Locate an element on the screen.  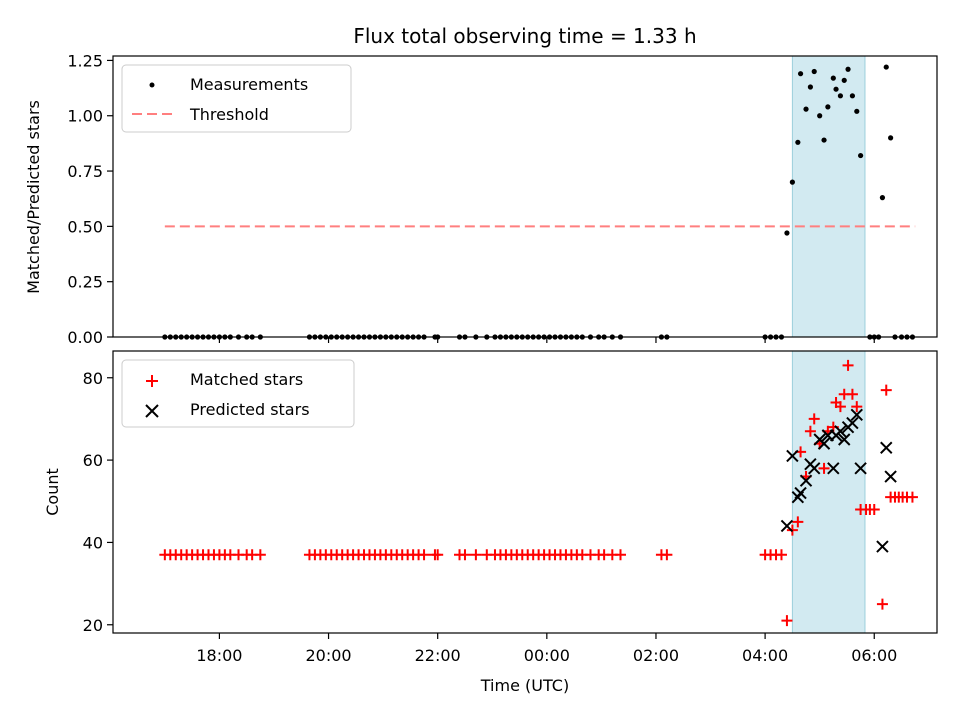
top-y-tick-label: 1.00 is located at coordinates (85, 116).